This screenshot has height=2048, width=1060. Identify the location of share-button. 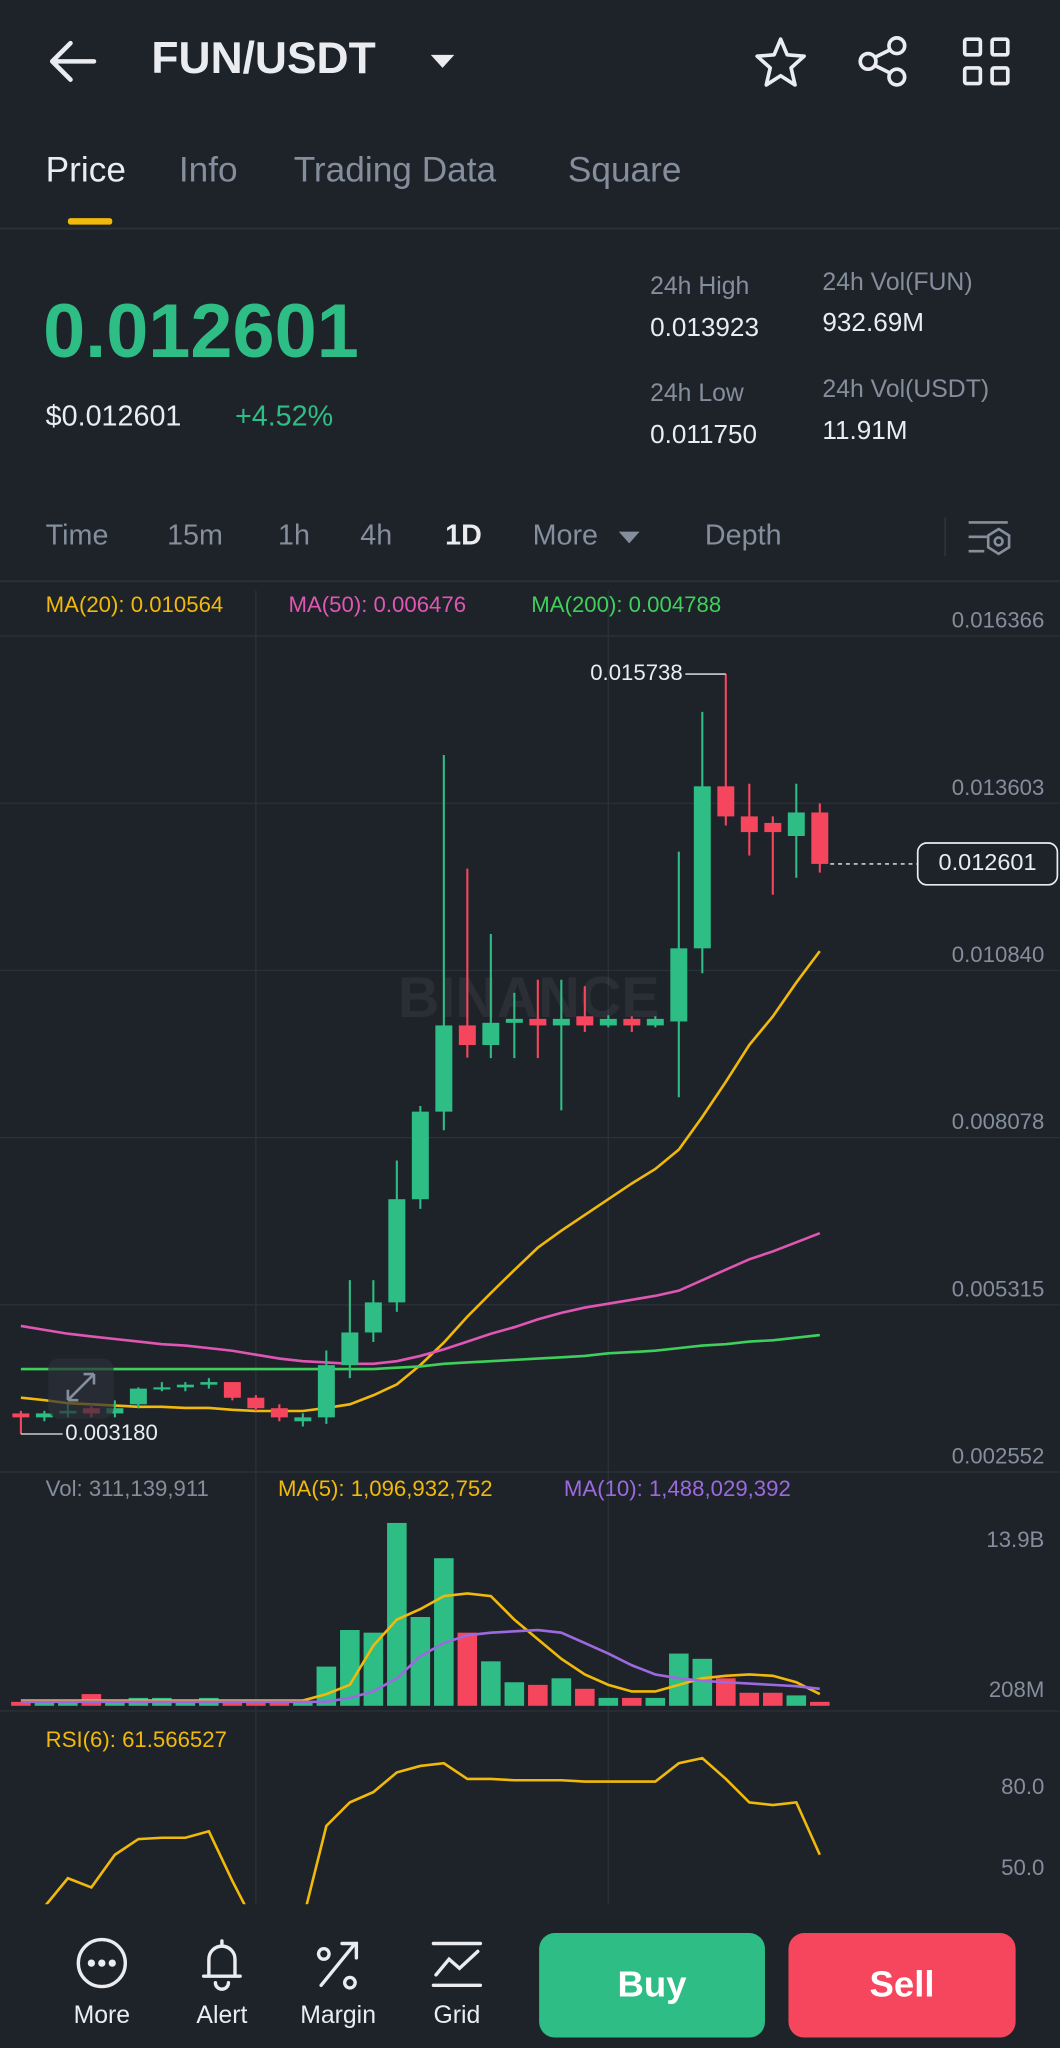
(882, 61).